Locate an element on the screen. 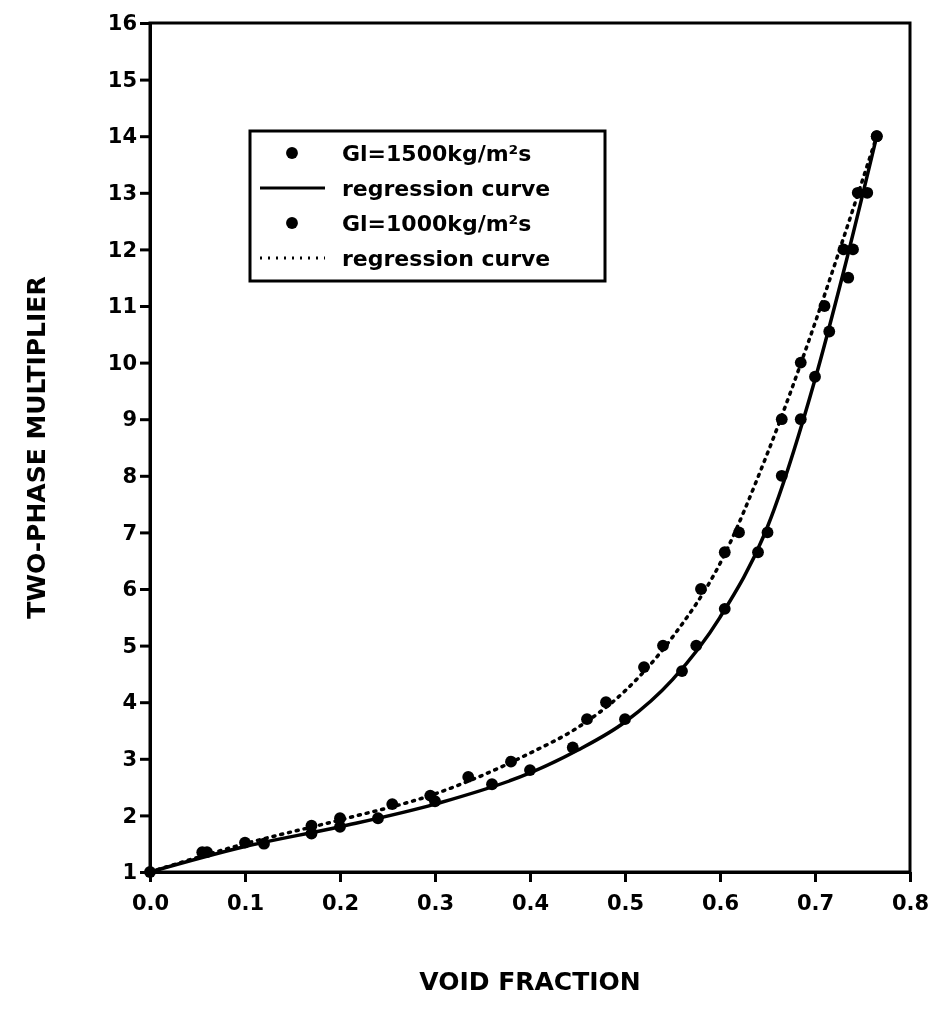 The image size is (939, 1013). y-tick-label: 1 is located at coordinates (129, 872).